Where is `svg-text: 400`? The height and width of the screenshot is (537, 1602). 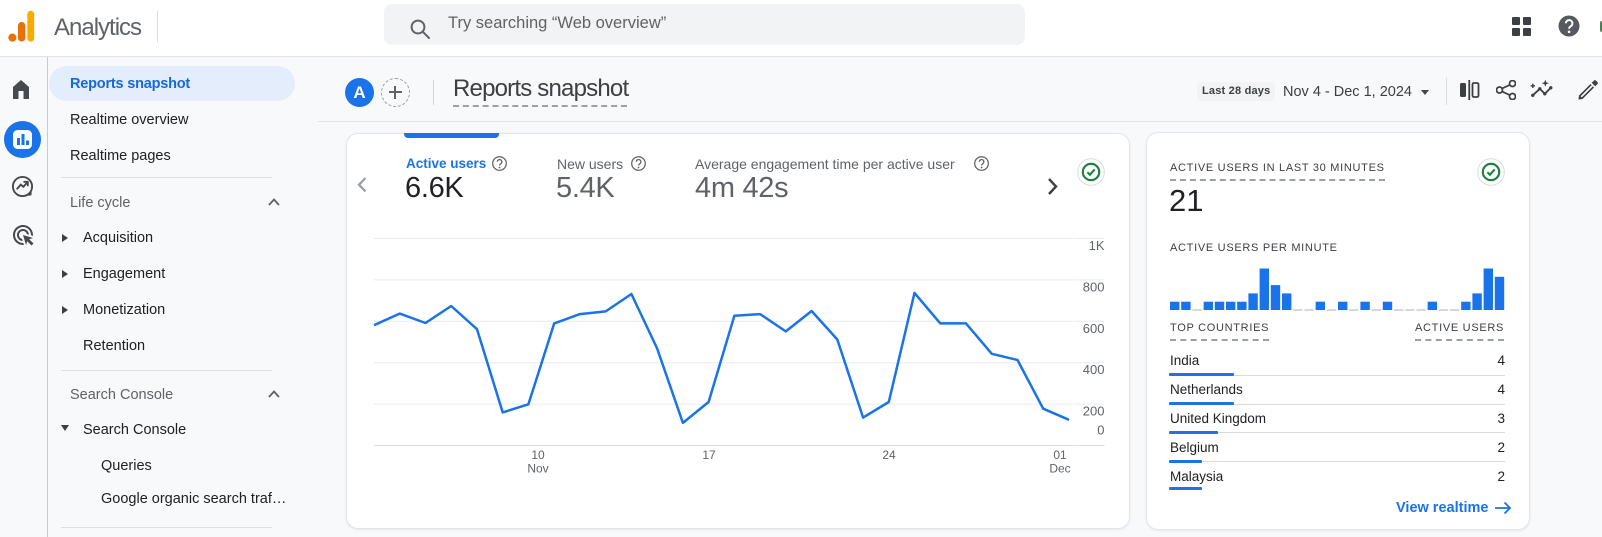
svg-text: 400 is located at coordinates (1094, 369).